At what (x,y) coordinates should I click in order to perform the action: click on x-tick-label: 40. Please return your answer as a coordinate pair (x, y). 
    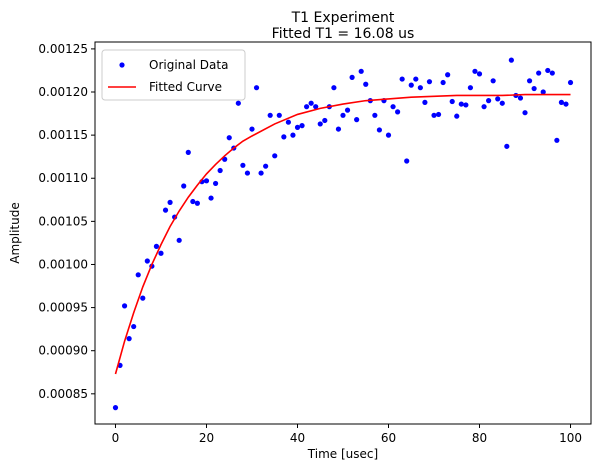
    Looking at the image, I should click on (297, 438).